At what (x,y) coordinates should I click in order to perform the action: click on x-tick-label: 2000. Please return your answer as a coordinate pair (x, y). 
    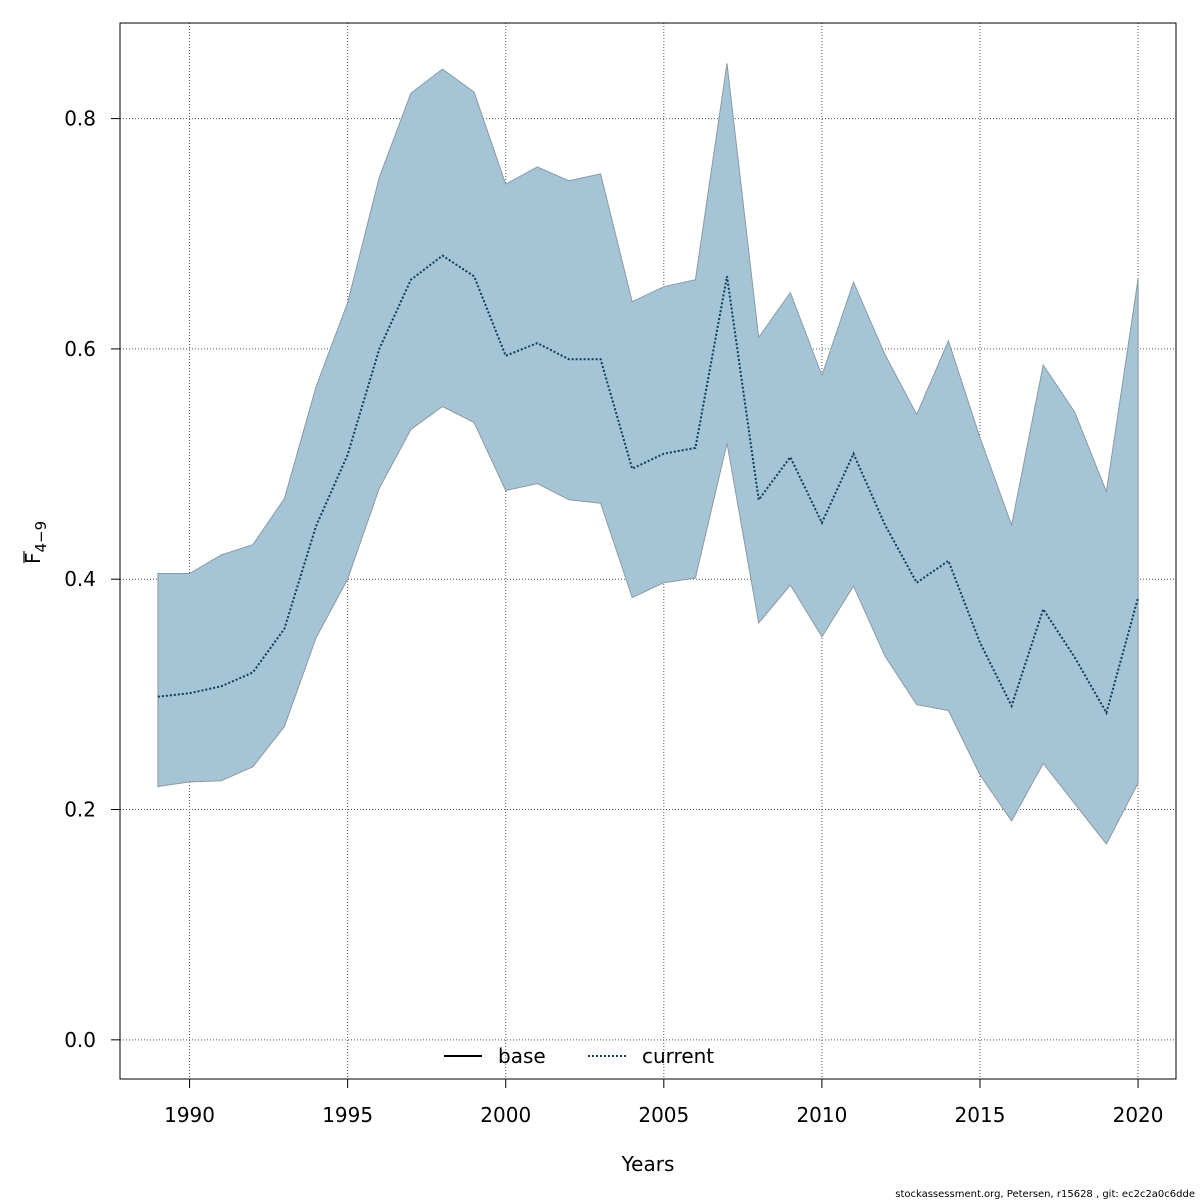
    Looking at the image, I should click on (505, 1115).